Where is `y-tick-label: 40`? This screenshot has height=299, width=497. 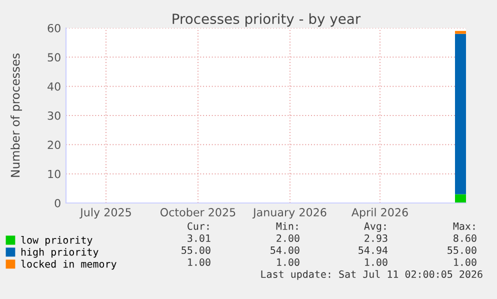
y-tick-label: 40 is located at coordinates (54, 86).